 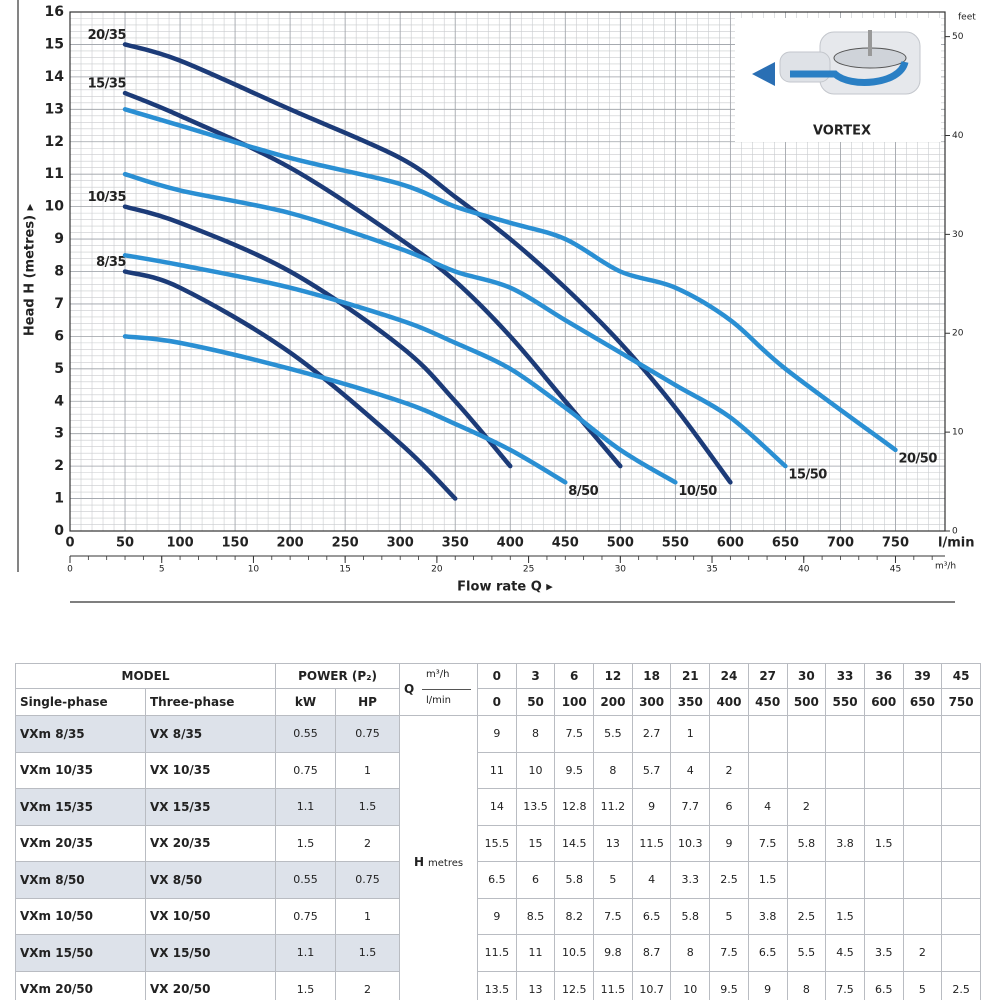 What do you see at coordinates (306, 734) in the screenshot?
I see `power-kw: 0.55` at bounding box center [306, 734].